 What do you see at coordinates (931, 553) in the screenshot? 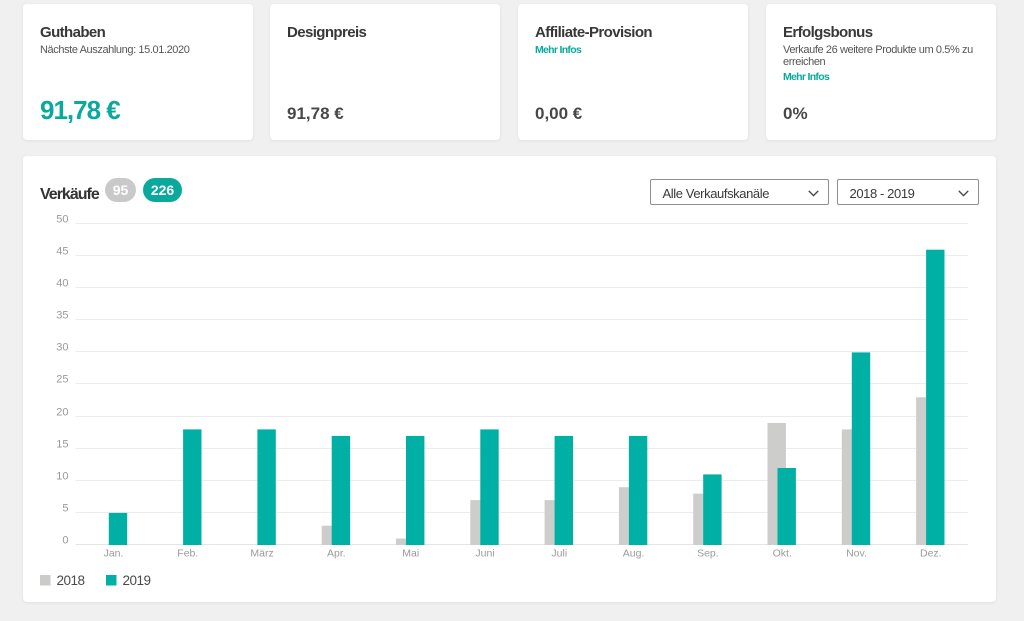
I see `svg-text: Dez.` at bounding box center [931, 553].